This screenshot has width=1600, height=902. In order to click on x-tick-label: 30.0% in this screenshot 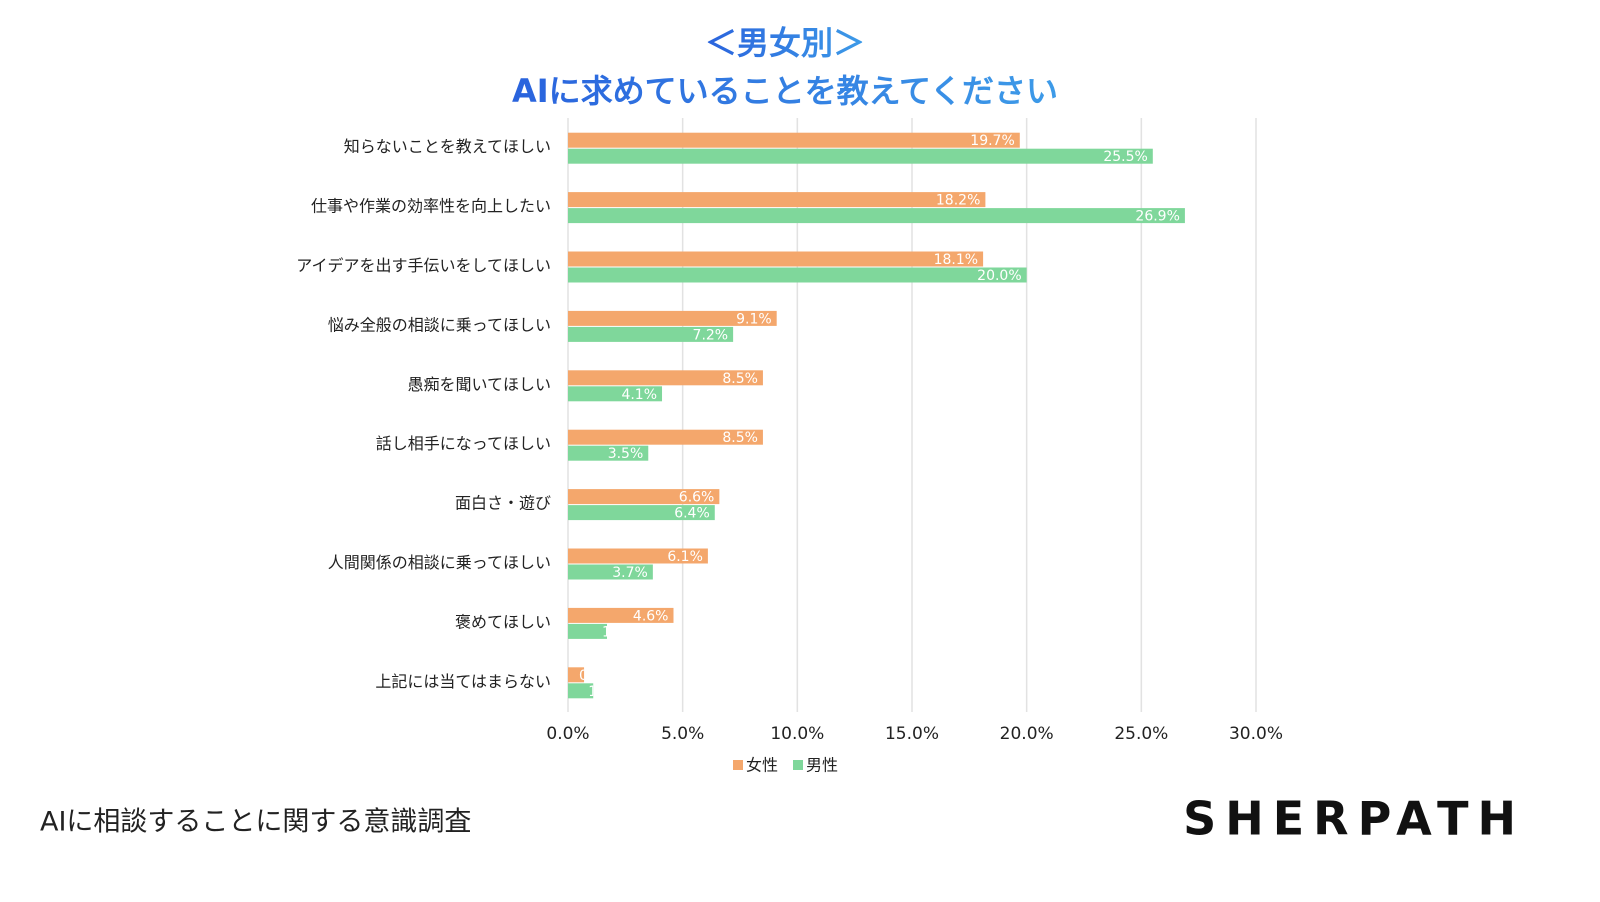, I will do `click(1256, 734)`.